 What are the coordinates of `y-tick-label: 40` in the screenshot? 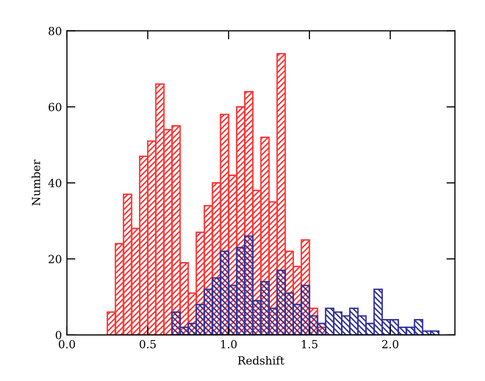 It's located at (55, 183).